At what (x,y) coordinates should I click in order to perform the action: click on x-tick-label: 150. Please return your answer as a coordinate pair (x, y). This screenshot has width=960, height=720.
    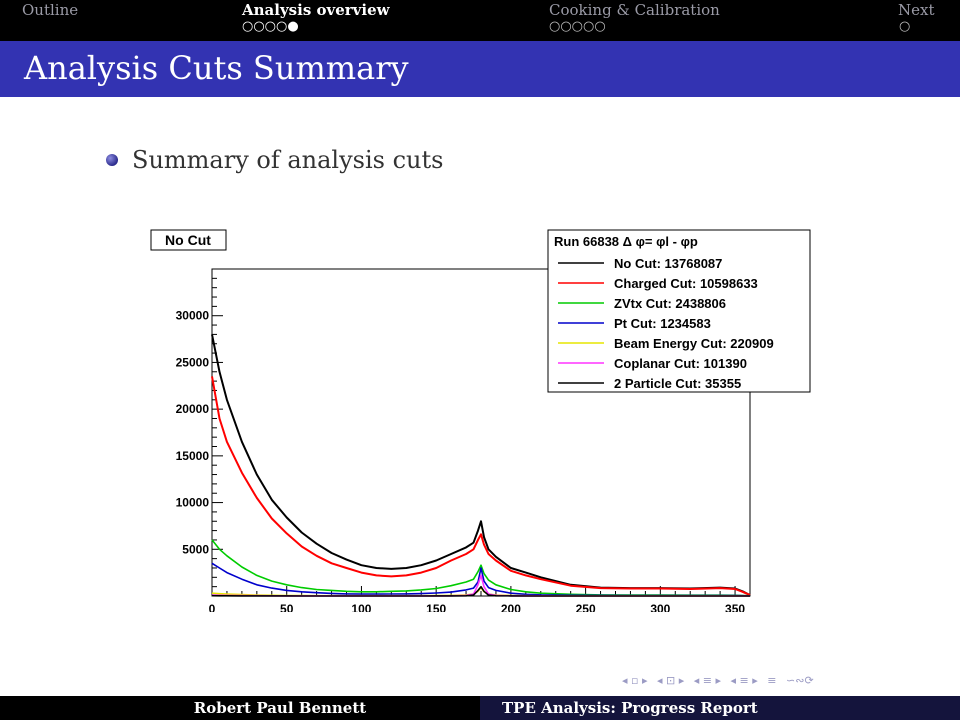
    Looking at the image, I should click on (436, 607).